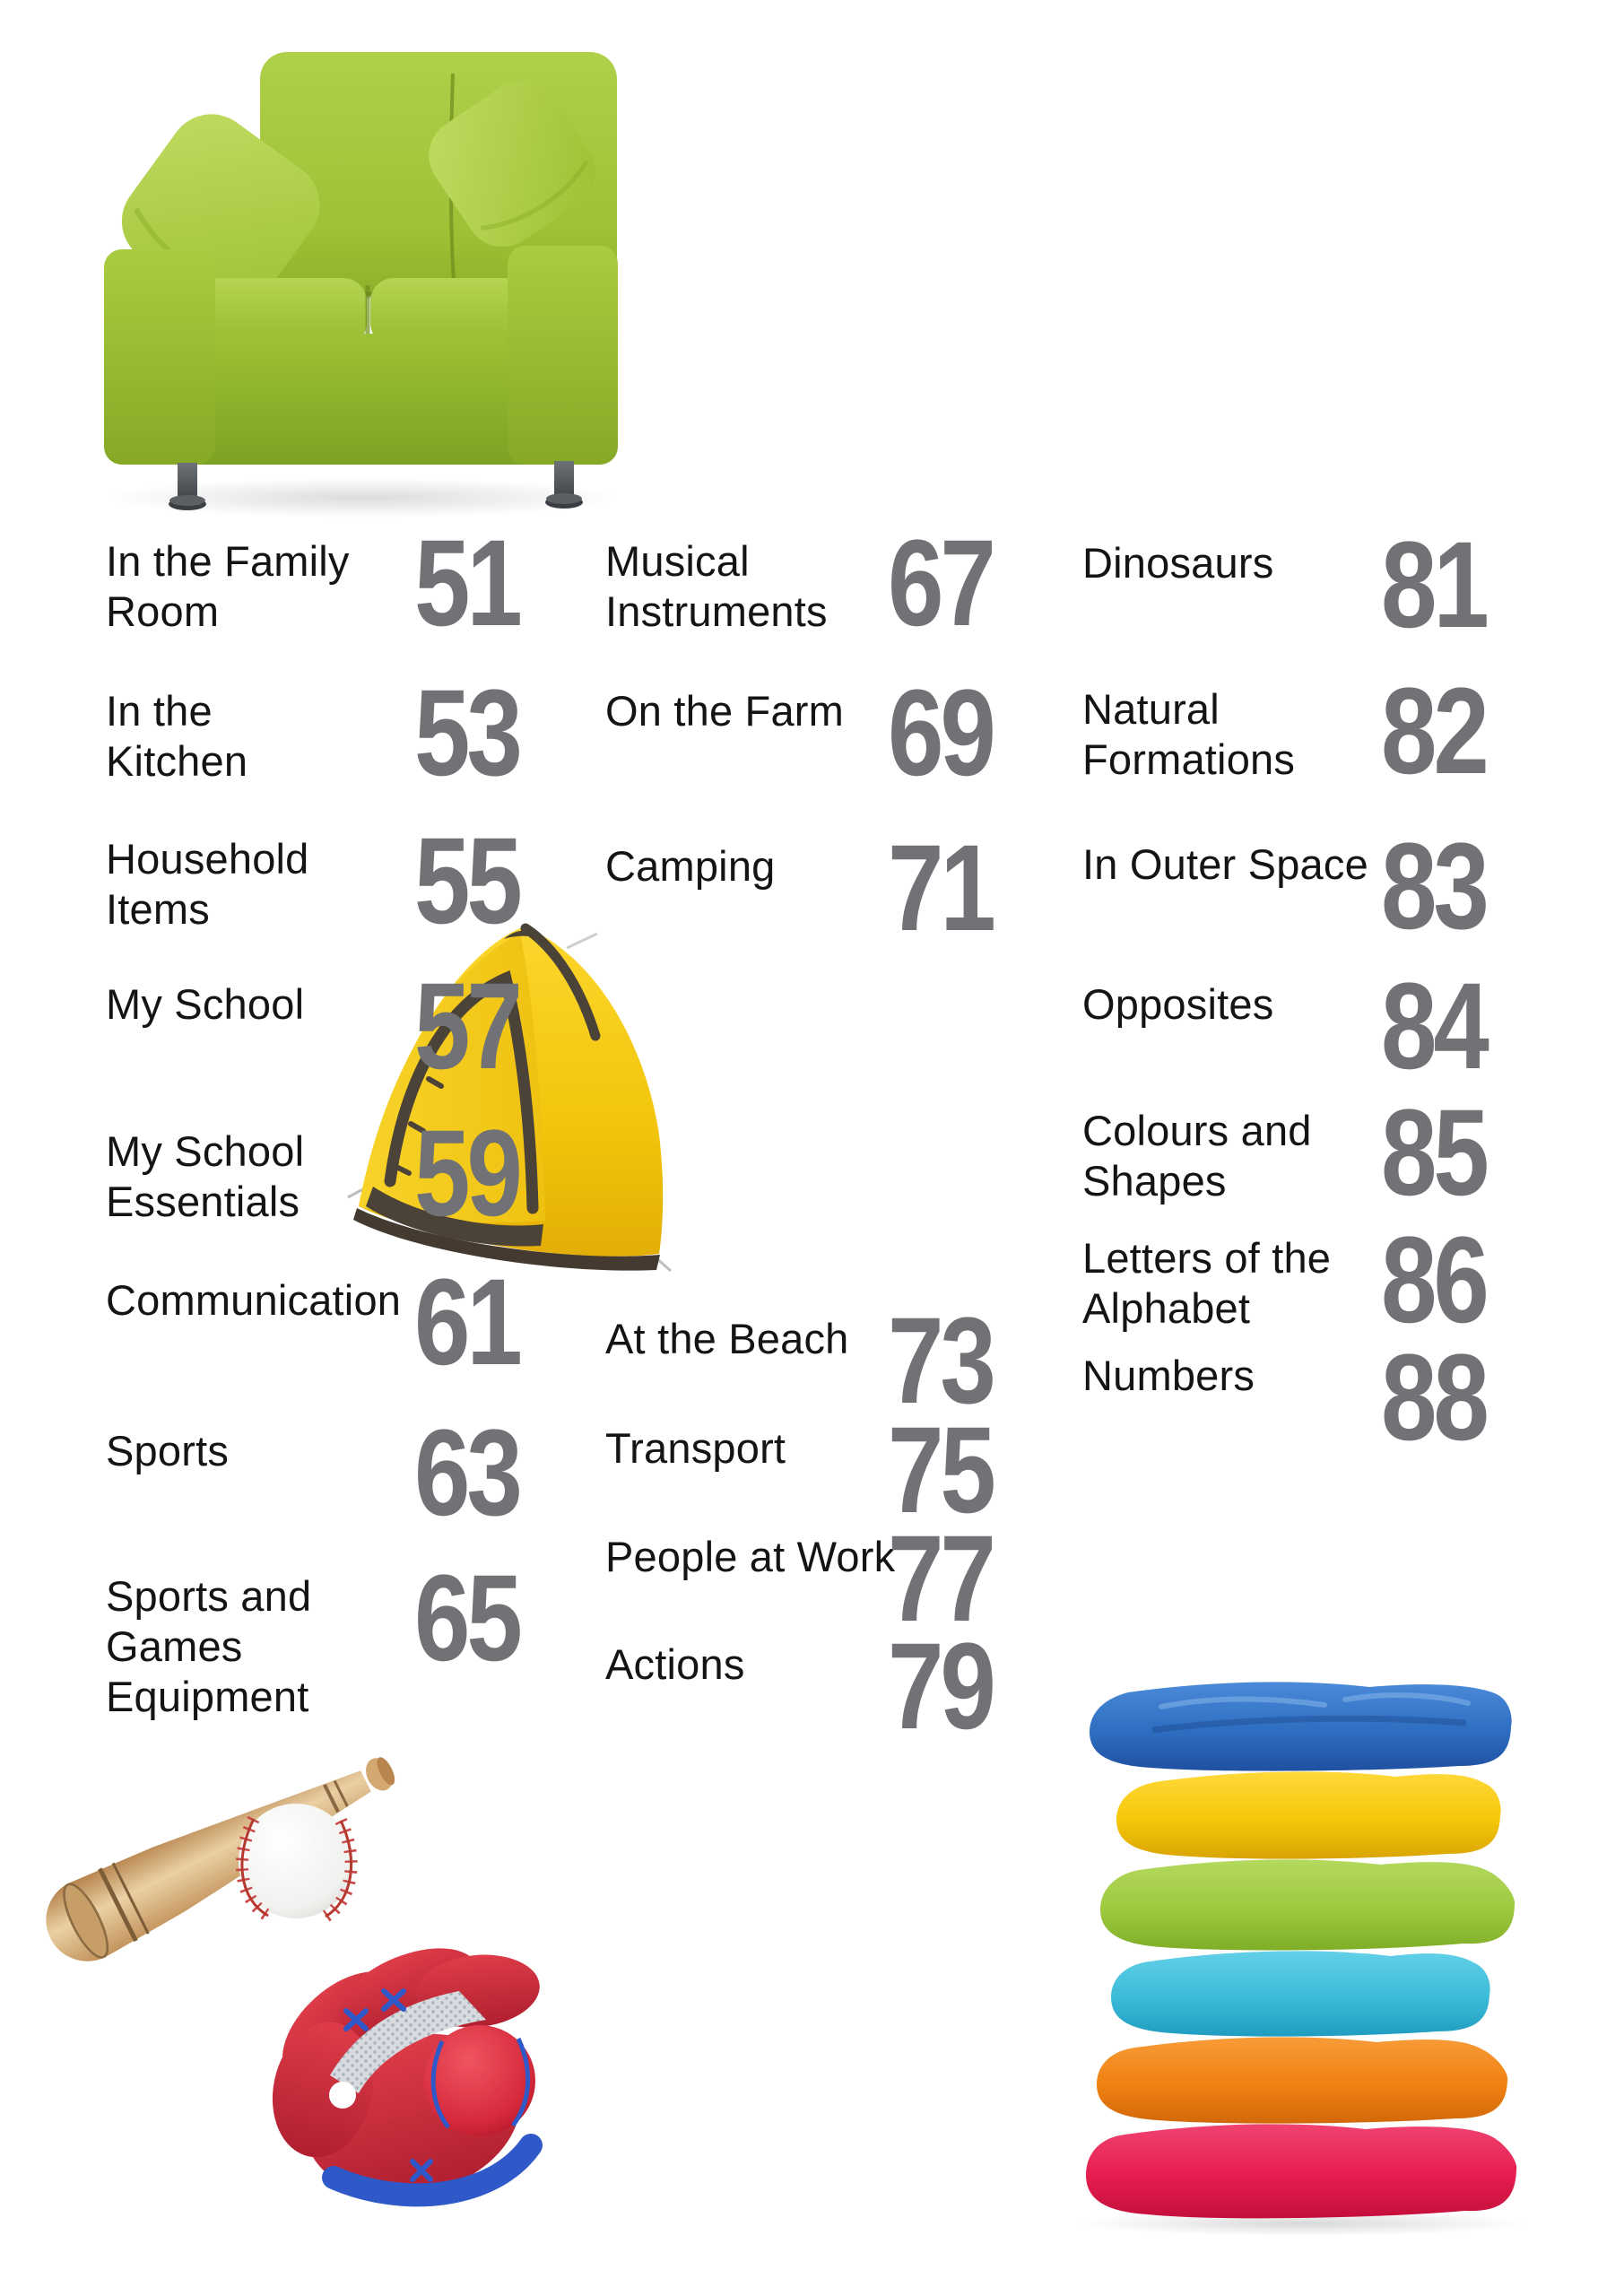 This screenshot has height=2296, width=1624. I want to click on toc-entry: In the Kitchen 53, so click(314, 733).